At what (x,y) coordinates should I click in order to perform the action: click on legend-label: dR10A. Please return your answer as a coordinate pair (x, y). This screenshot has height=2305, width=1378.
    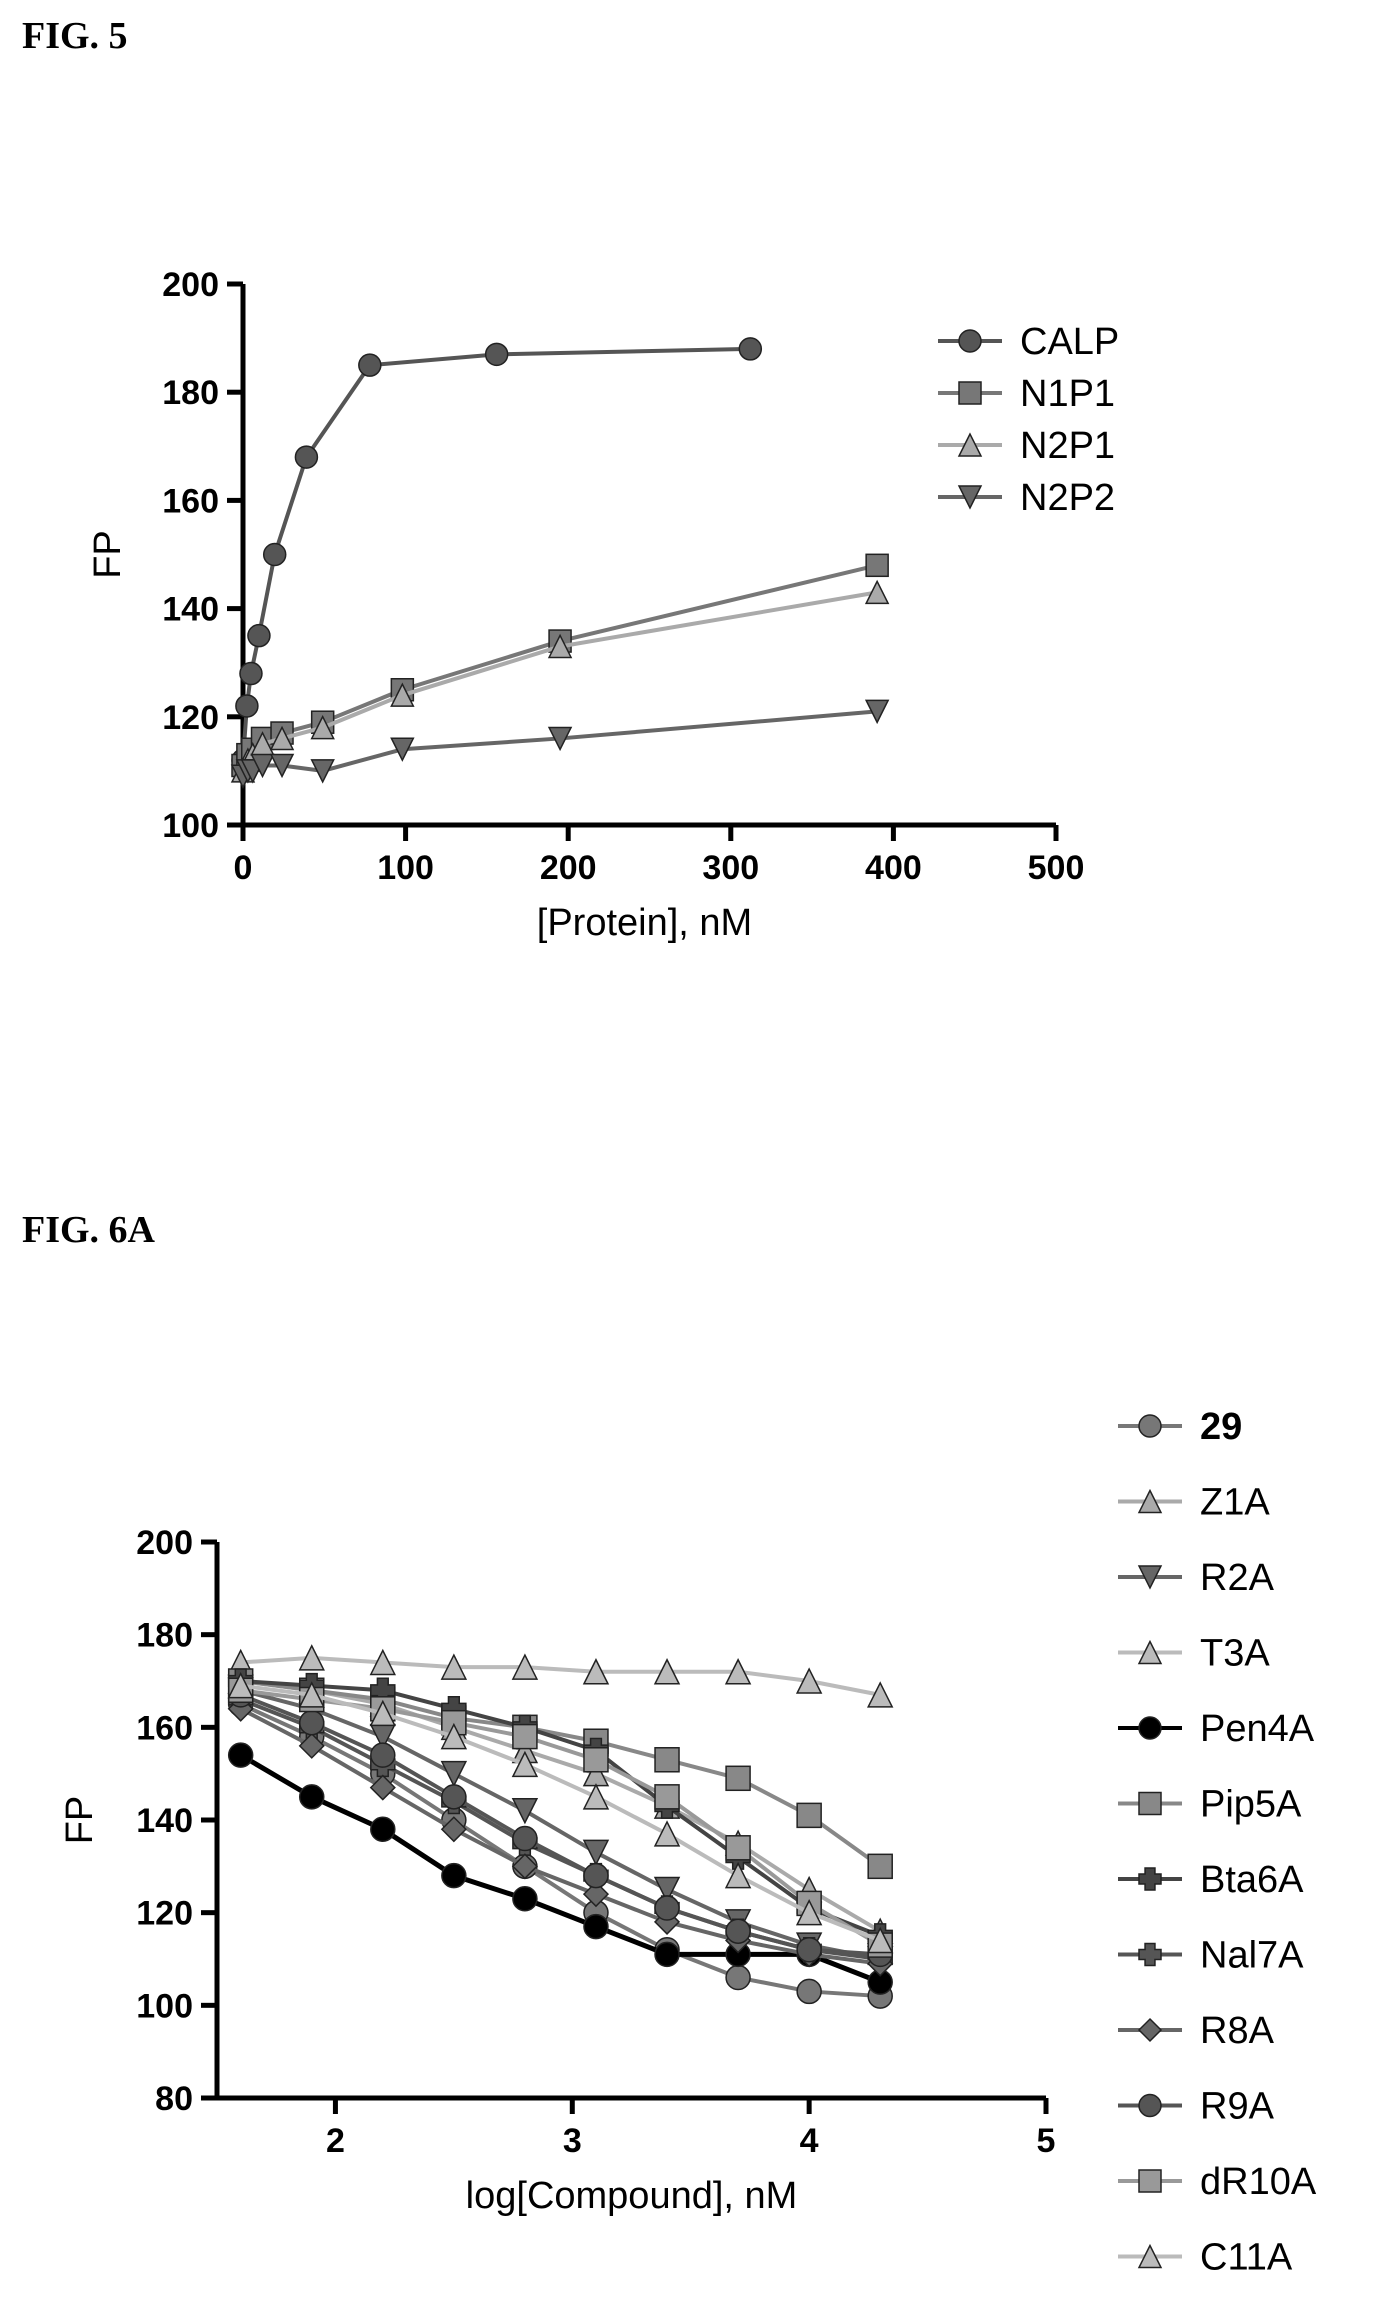
    Looking at the image, I should click on (1258, 2182).